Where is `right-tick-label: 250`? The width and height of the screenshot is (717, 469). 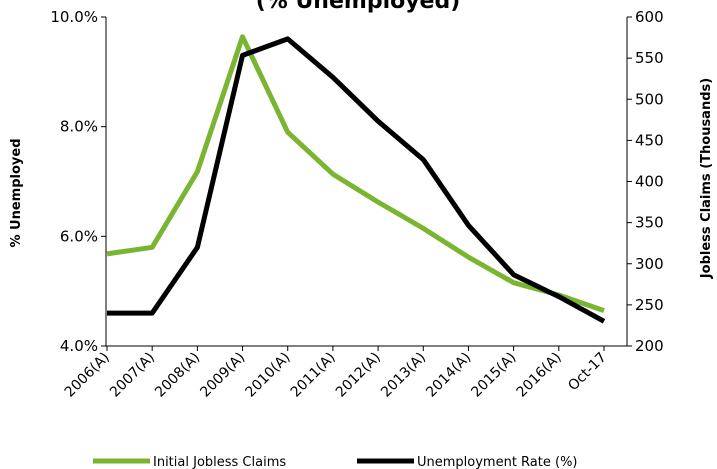 right-tick-label: 250 is located at coordinates (649, 305).